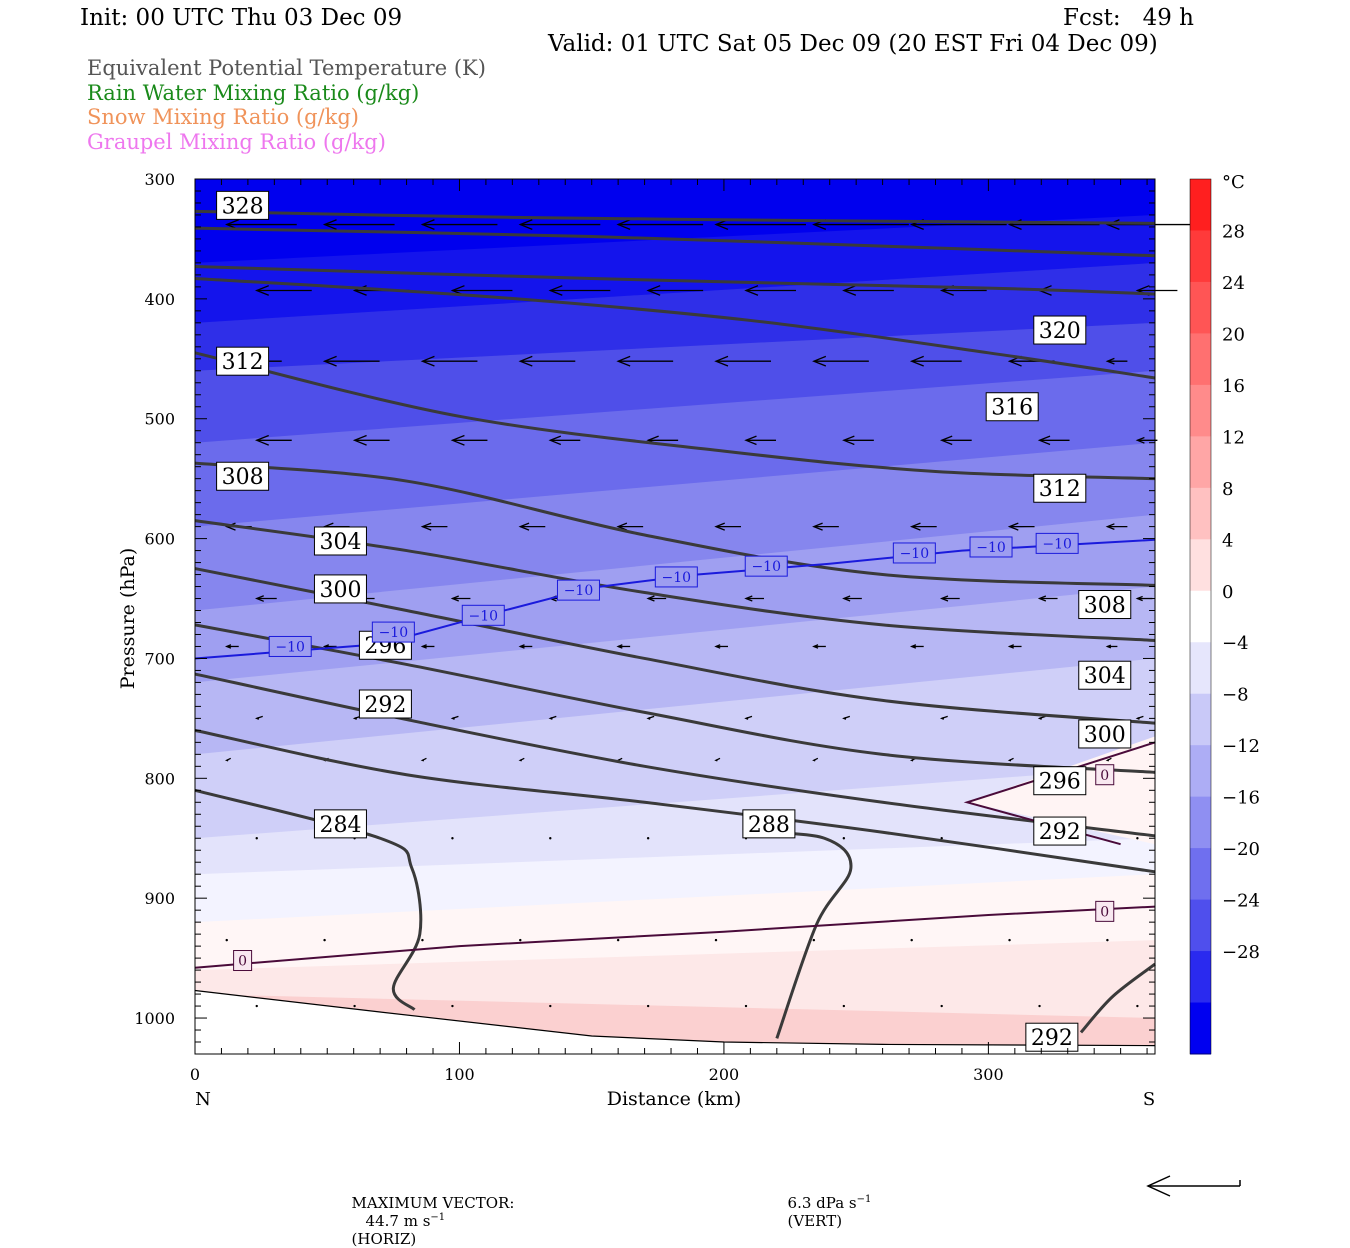 This screenshot has height=1248, width=1350. What do you see at coordinates (286, 68) in the screenshot?
I see `legend-line: Equivalent Potential Temperature (K)` at bounding box center [286, 68].